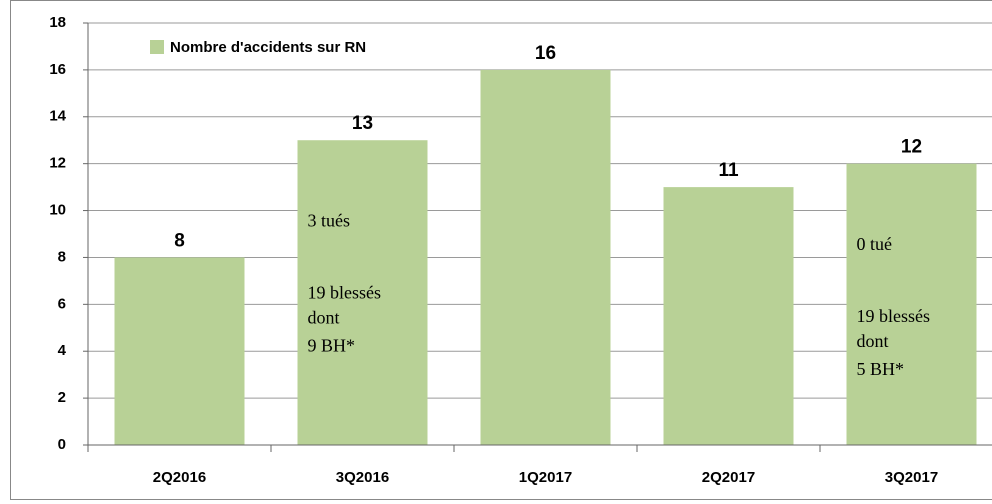 Image resolution: width=992 pixels, height=504 pixels. What do you see at coordinates (728, 477) in the screenshot?
I see `x-tick-label: 2Q2017` at bounding box center [728, 477].